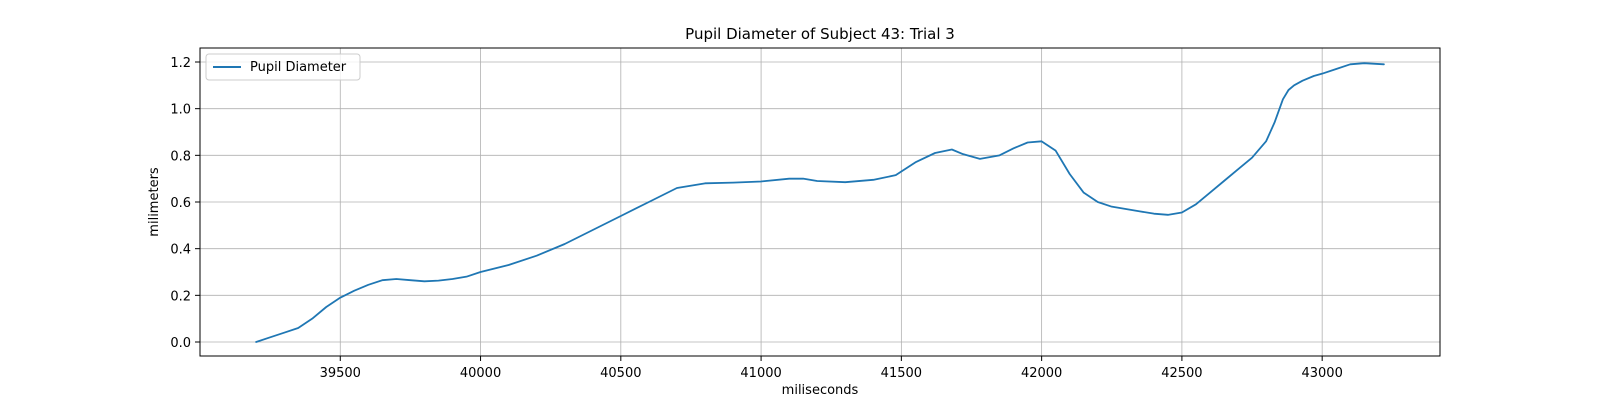 This screenshot has width=1600, height=405. What do you see at coordinates (620, 373) in the screenshot?
I see `x-tick-label: 40500` at bounding box center [620, 373].